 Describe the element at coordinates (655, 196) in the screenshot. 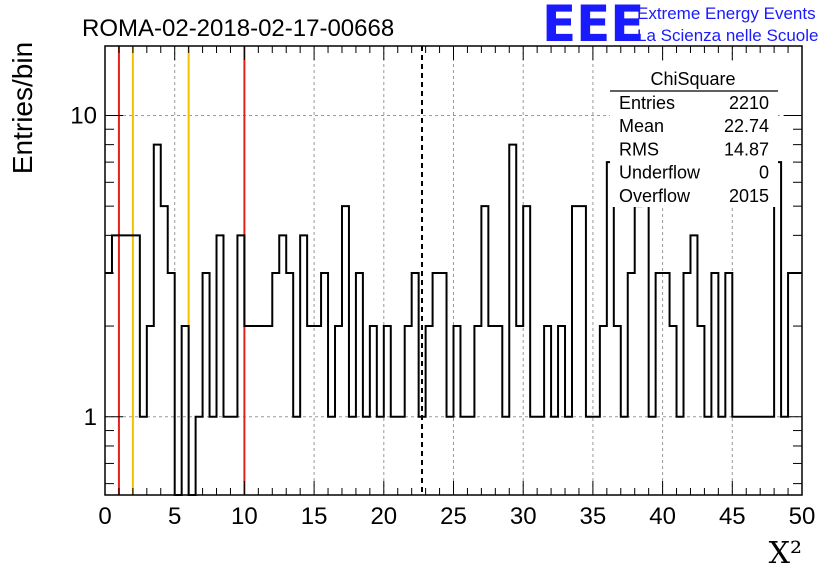

I see `stats-row-label: Overflow` at that location.